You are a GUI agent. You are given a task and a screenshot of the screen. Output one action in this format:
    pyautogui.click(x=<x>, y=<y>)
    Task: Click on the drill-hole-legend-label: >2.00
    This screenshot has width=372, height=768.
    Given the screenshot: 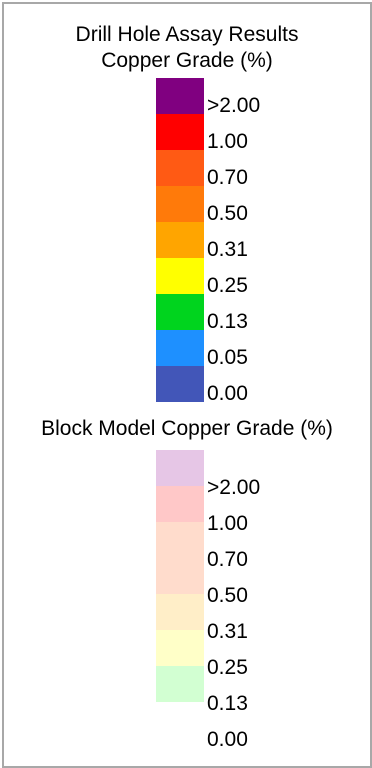 What is the action you would take?
    pyautogui.click(x=234, y=105)
    